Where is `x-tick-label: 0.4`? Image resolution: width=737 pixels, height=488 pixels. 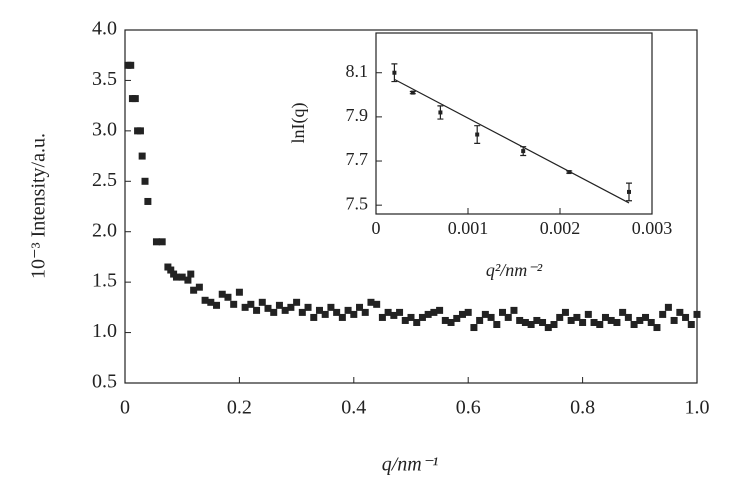
x-tick-label: 0.4 is located at coordinates (353, 408).